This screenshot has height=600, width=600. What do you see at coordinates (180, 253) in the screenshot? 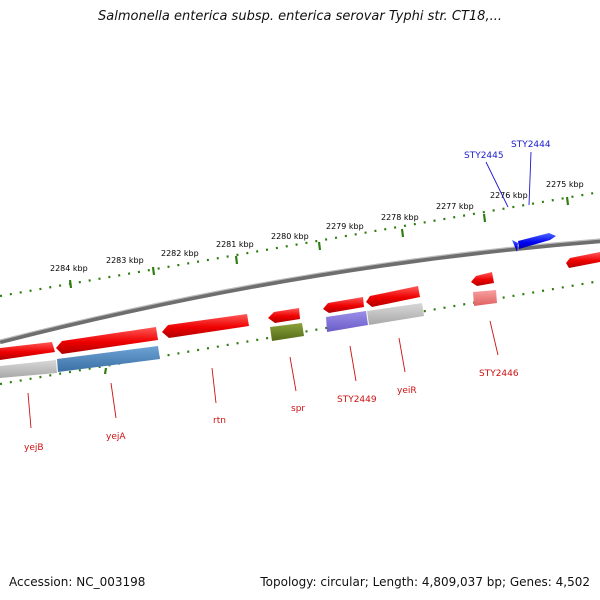
I see `tick-label: 2282 kbp` at bounding box center [180, 253].